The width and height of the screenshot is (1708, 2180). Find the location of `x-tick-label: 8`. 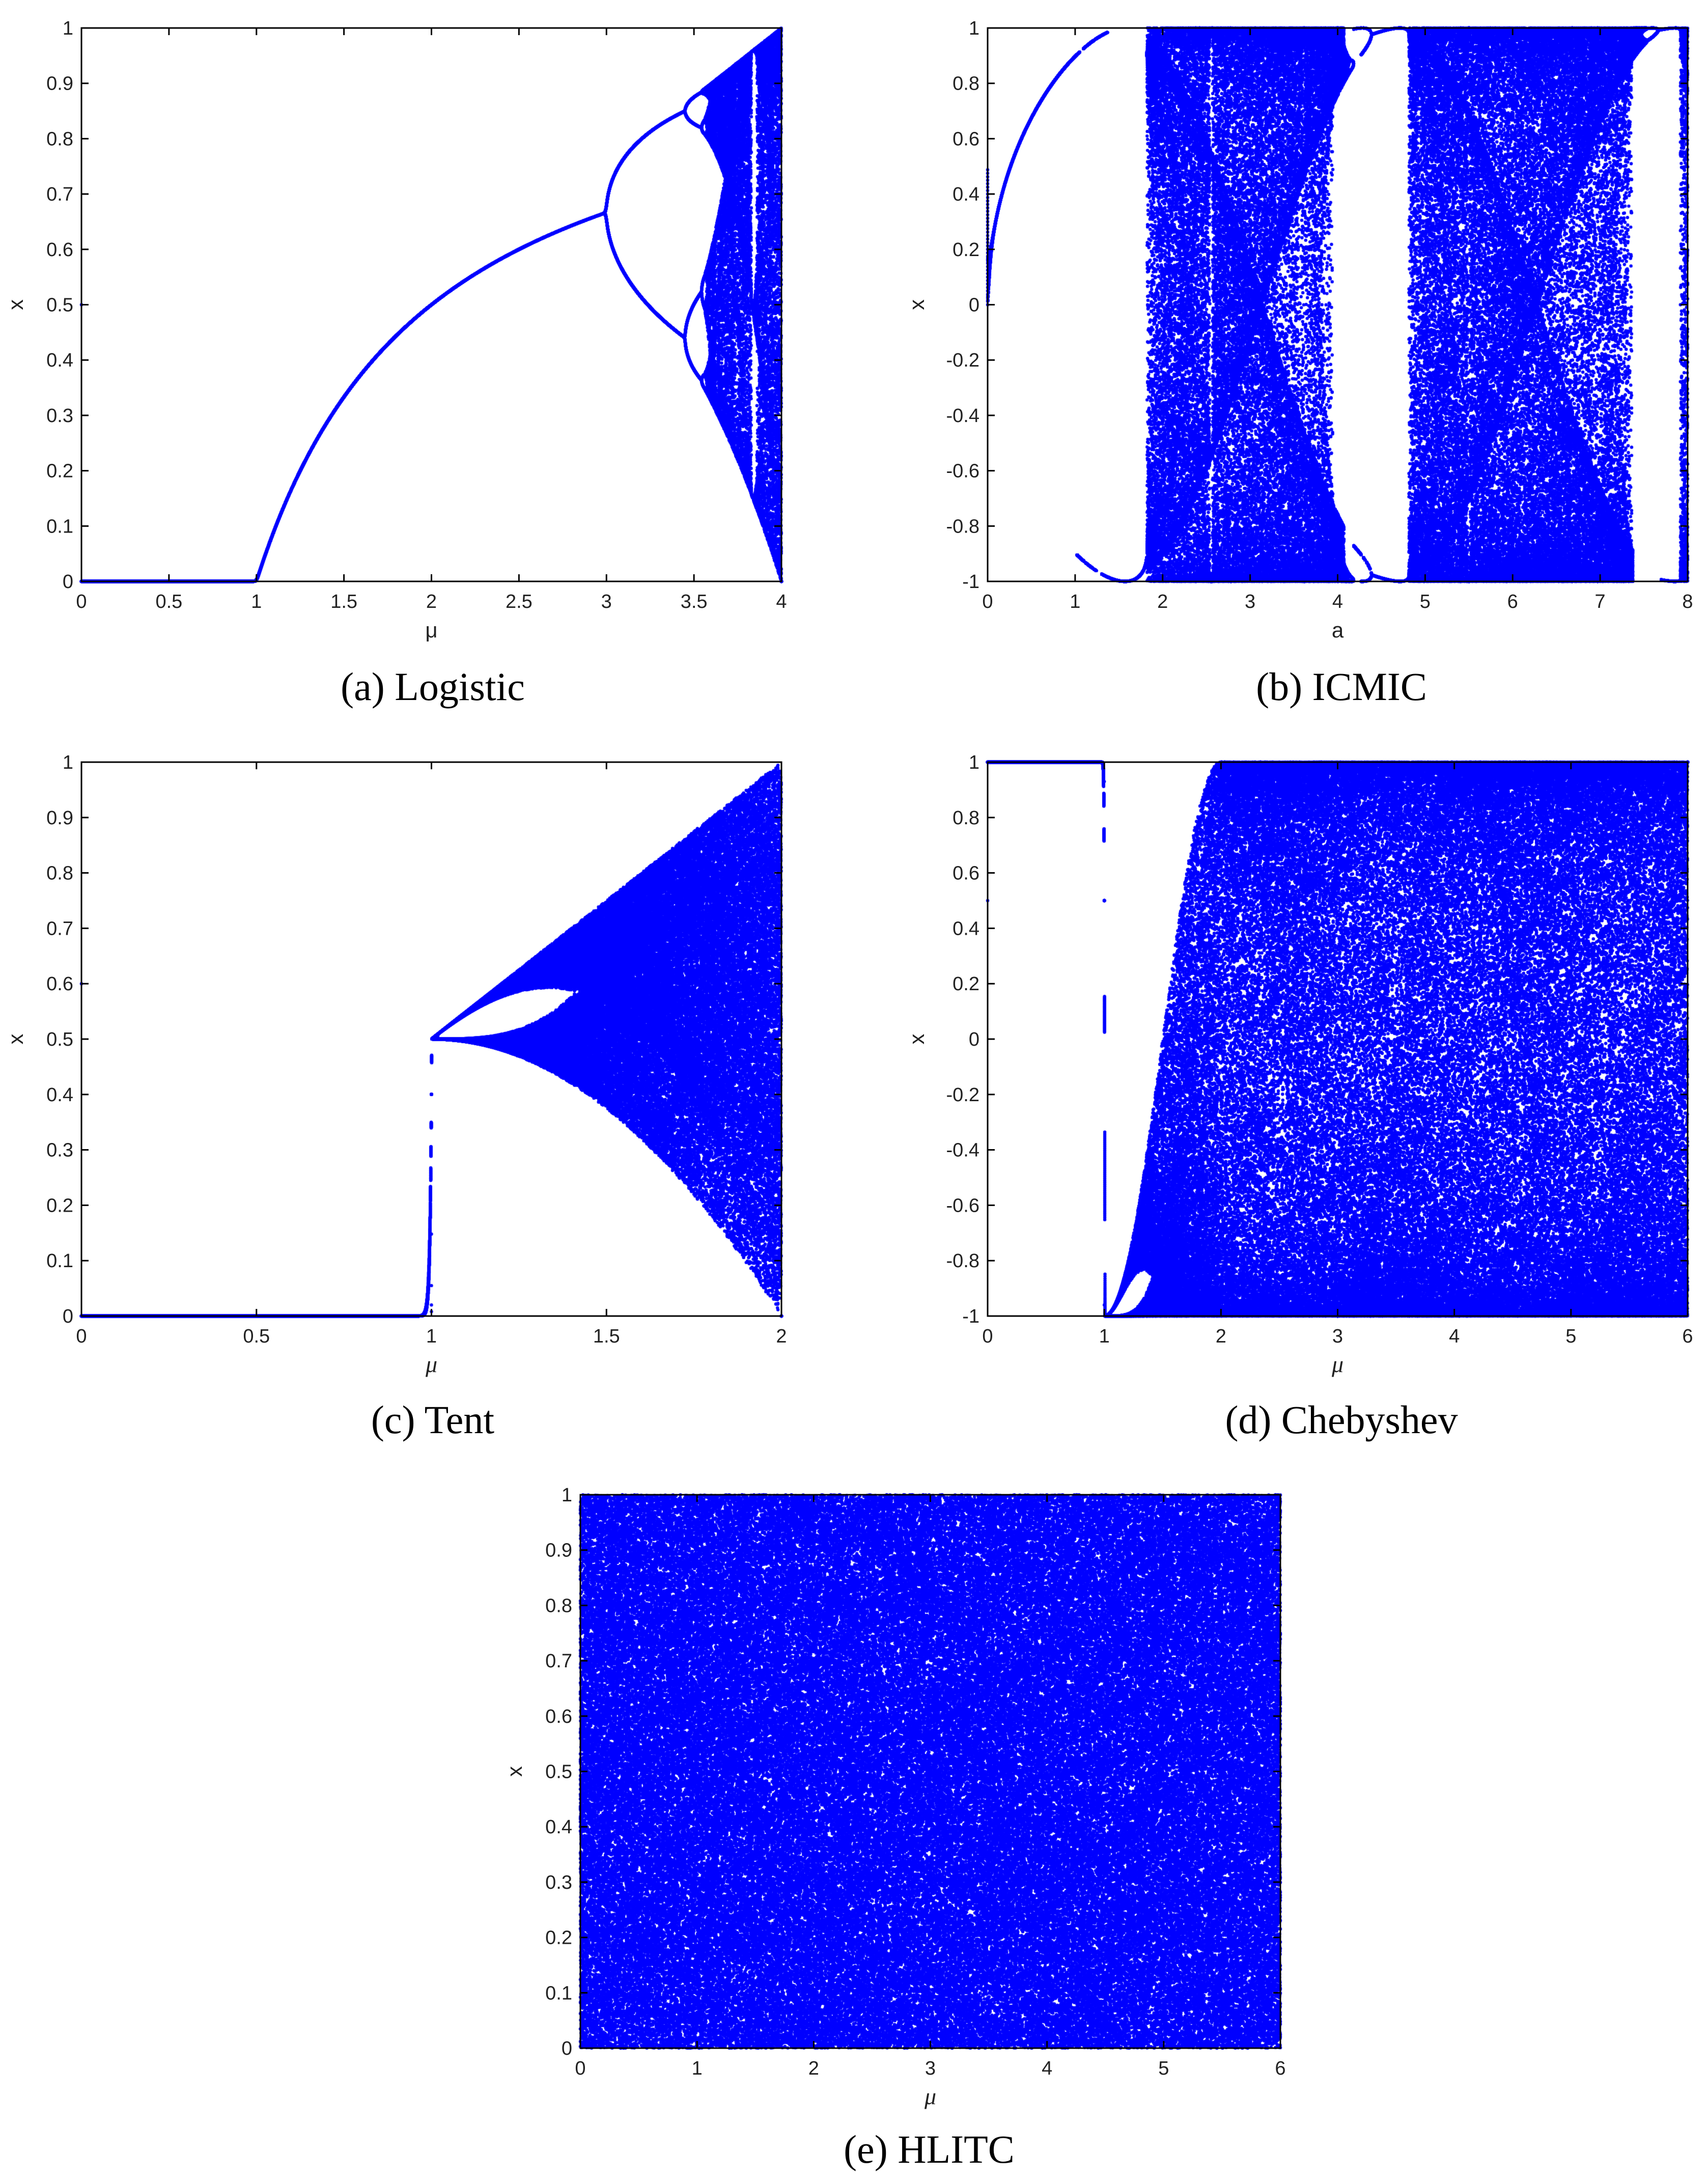

x-tick-label: 8 is located at coordinates (1687, 601).